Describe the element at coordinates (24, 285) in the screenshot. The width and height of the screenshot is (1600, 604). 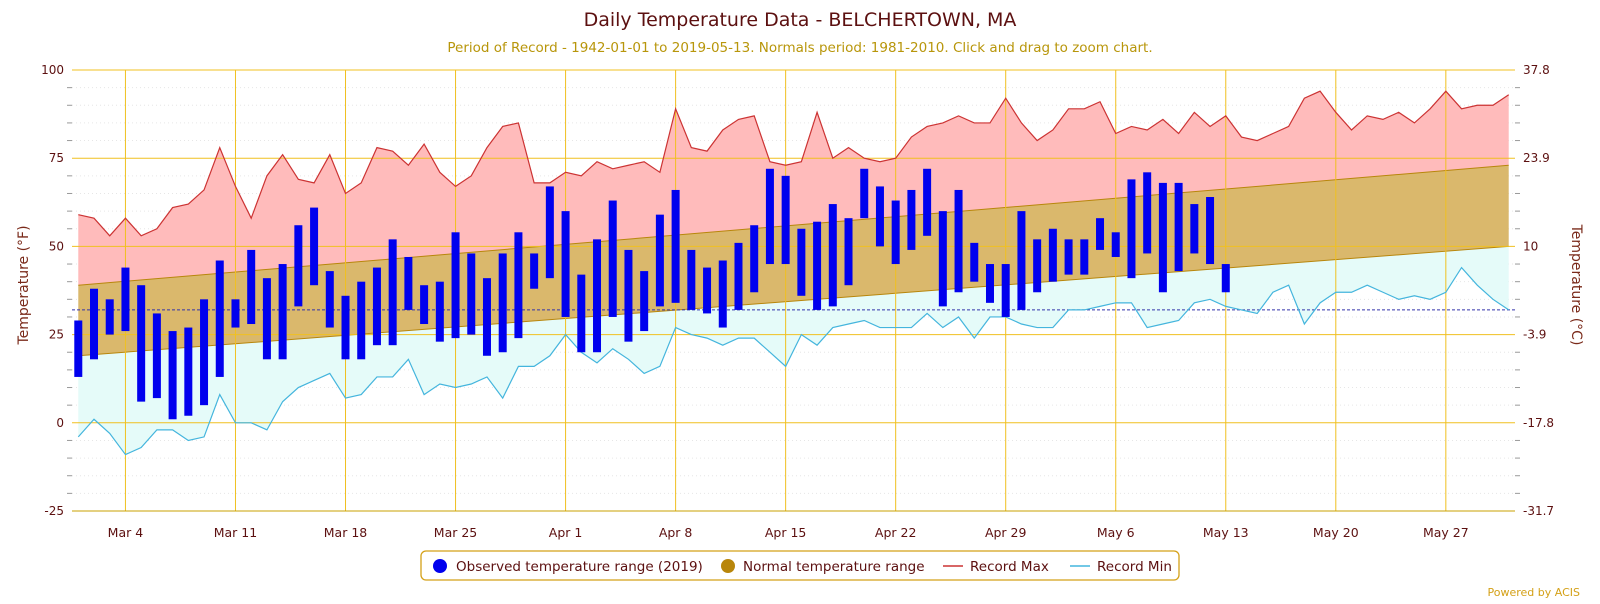
I see `y-axis-label-left: Temperature (°F)` at that location.